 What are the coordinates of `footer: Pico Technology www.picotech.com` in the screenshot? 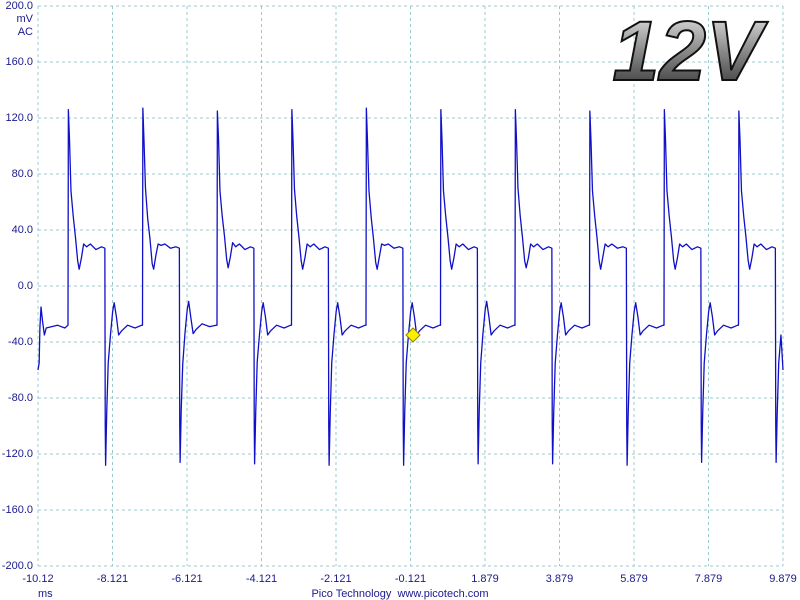 It's located at (399, 594).